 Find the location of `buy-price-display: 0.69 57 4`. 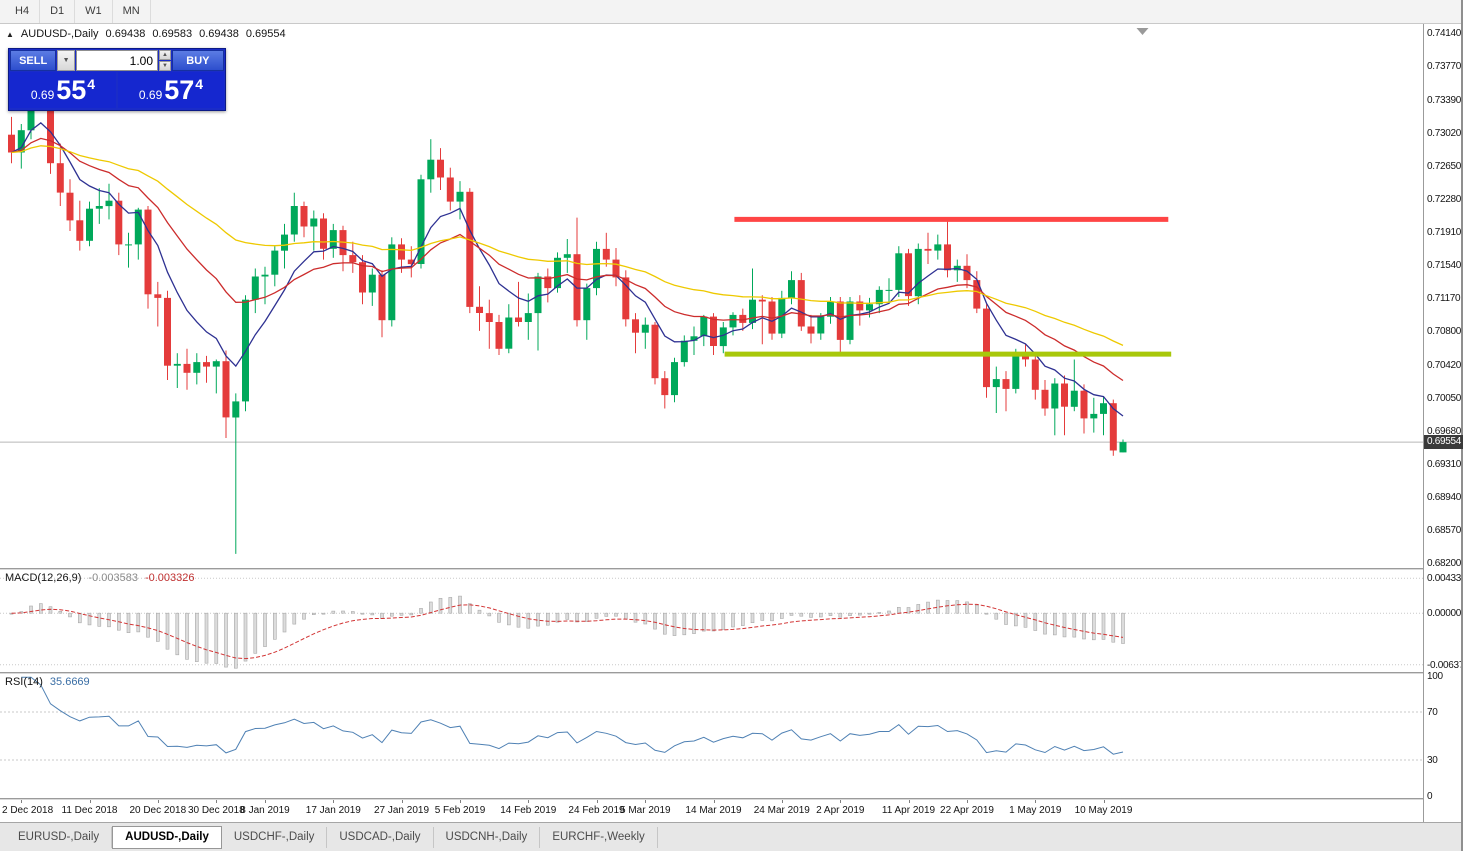

buy-price-display: 0.69 57 4 is located at coordinates (171, 90).